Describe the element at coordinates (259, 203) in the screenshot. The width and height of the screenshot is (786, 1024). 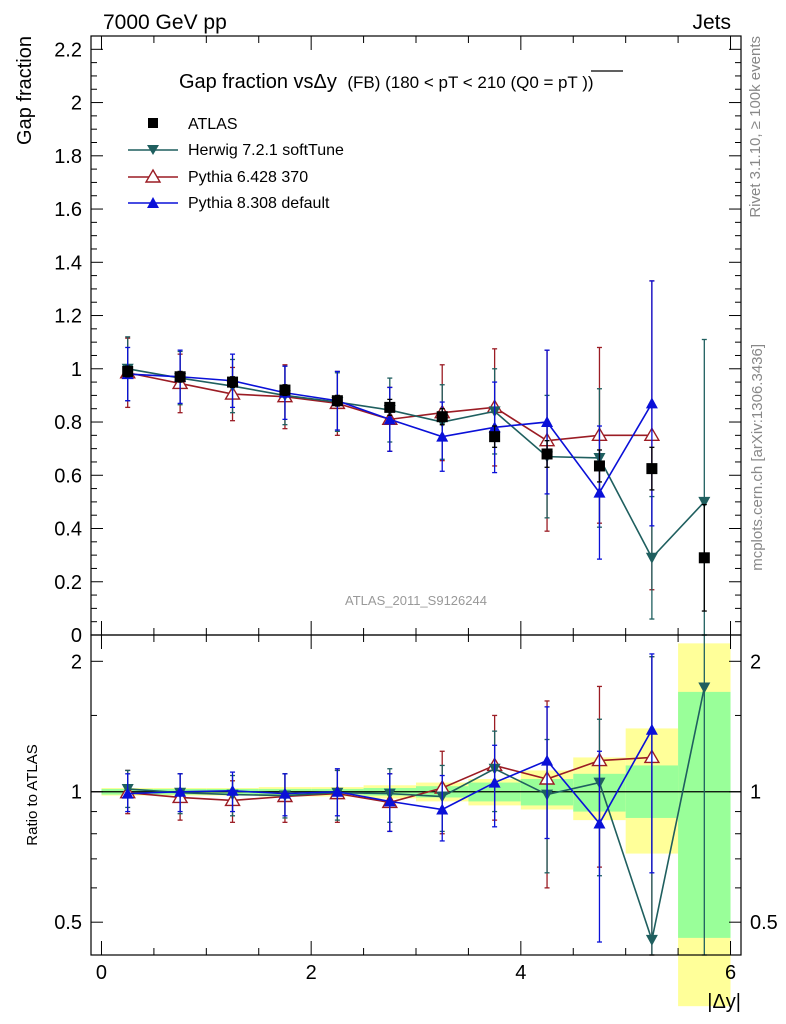
I see `legend-label-pythia8: Pythia 8.308 default` at that location.